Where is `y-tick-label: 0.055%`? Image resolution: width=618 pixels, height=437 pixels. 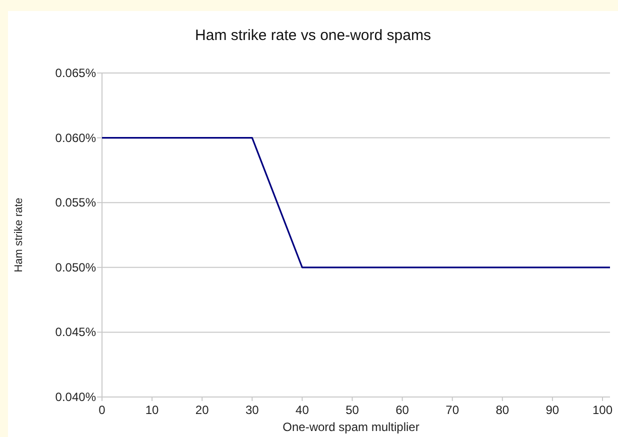
y-tick-label: 0.055% is located at coordinates (75, 203).